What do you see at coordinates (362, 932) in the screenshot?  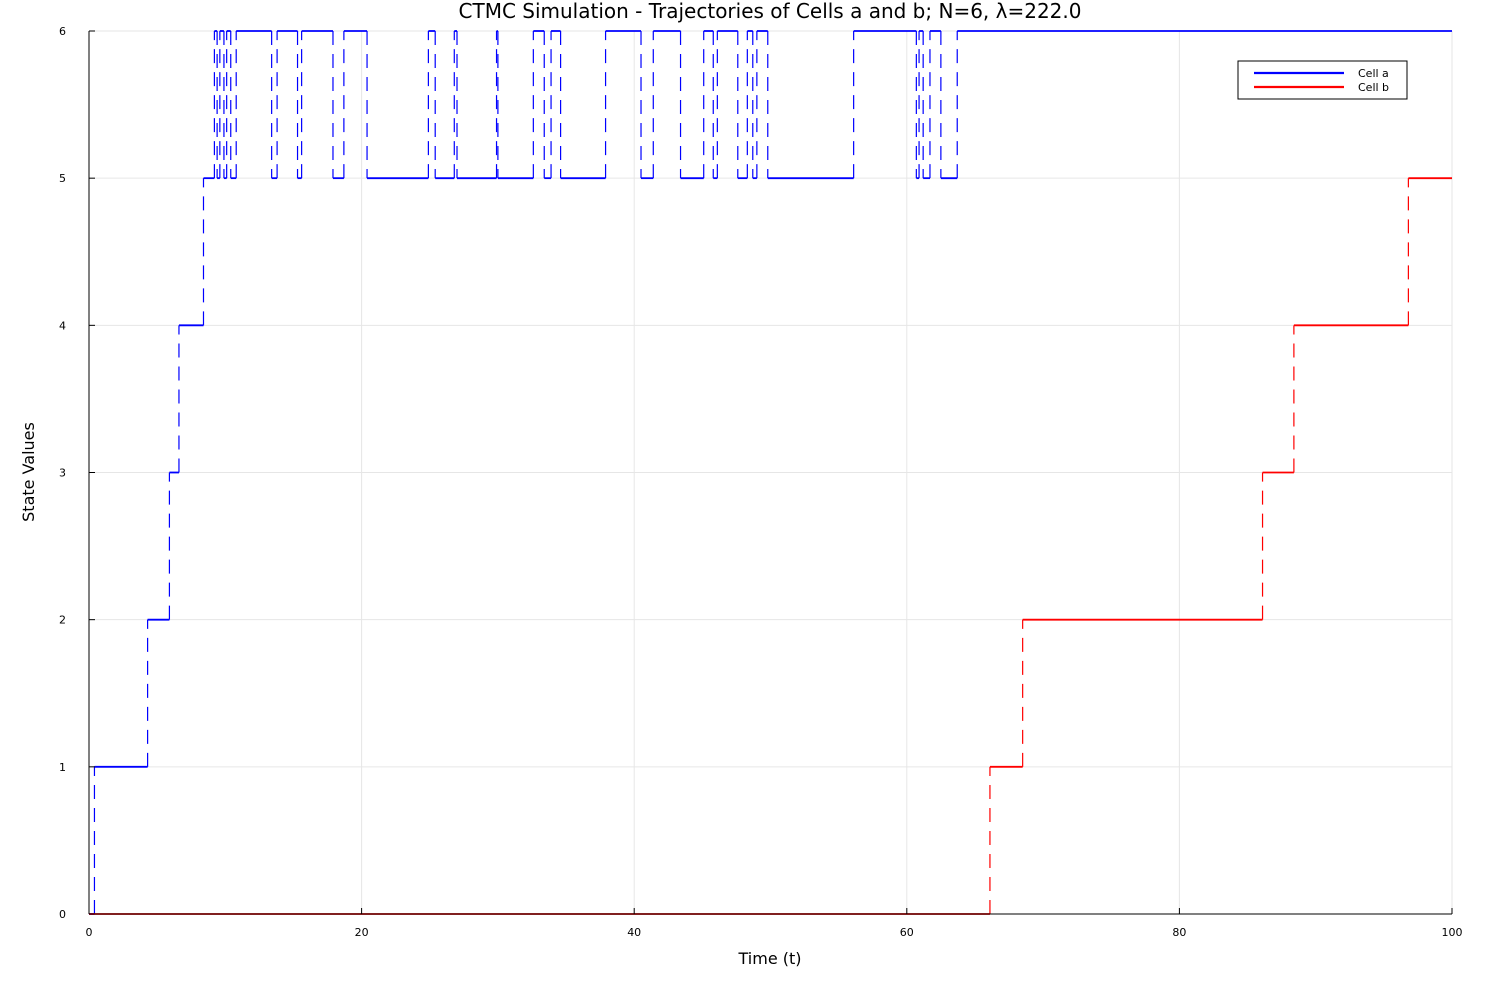 I see `x-tick-label: 20` at bounding box center [362, 932].